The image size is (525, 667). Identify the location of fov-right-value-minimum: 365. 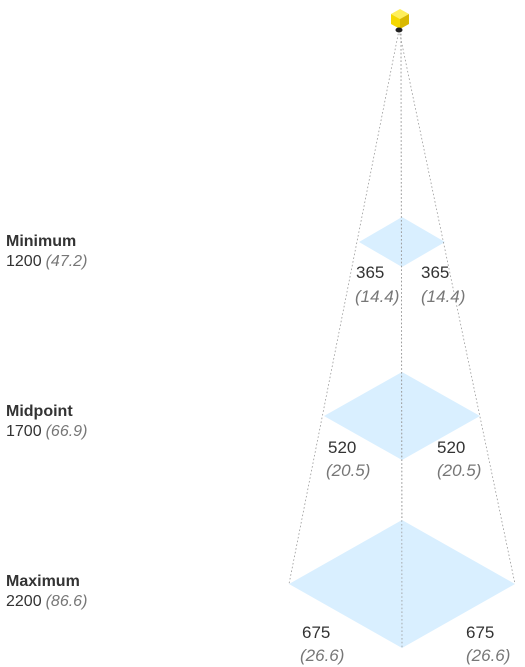
(435, 272).